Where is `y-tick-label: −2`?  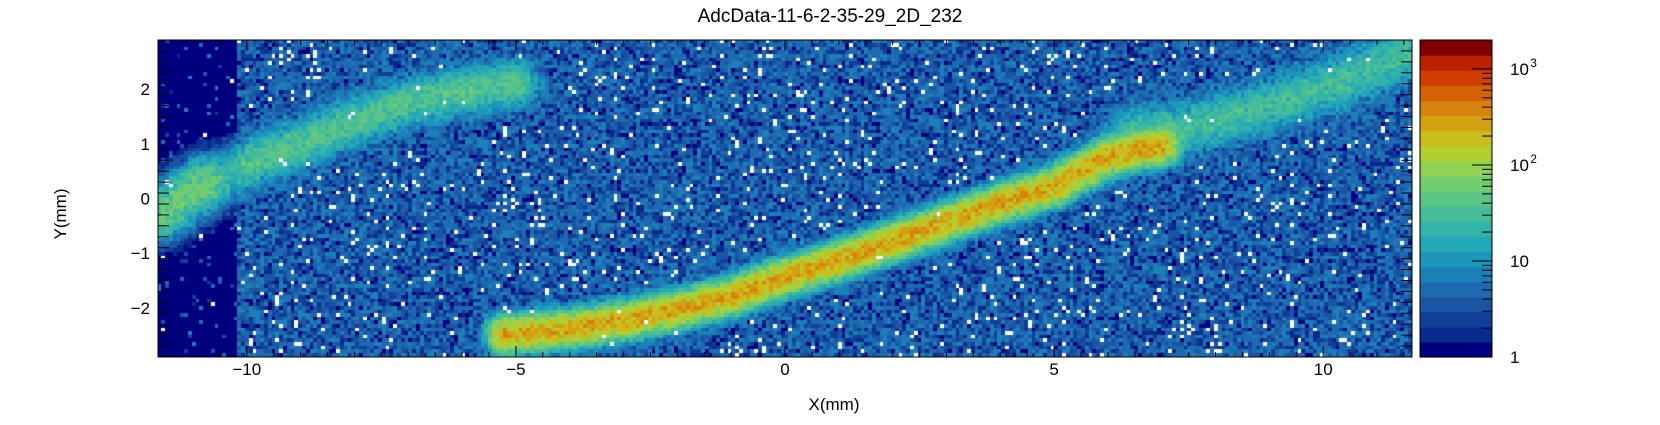
y-tick-label: −2 is located at coordinates (140, 308).